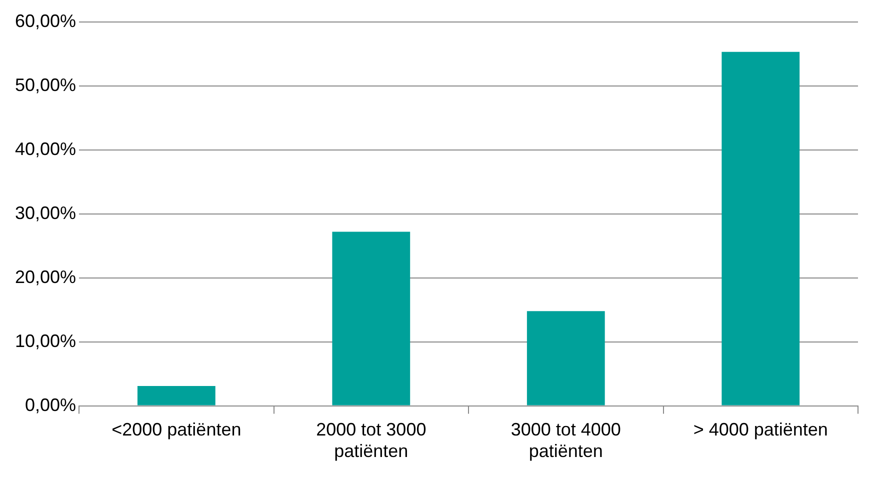 The height and width of the screenshot is (477, 870). What do you see at coordinates (45, 276) in the screenshot?
I see `y-tick-label: 20,00%` at bounding box center [45, 276].